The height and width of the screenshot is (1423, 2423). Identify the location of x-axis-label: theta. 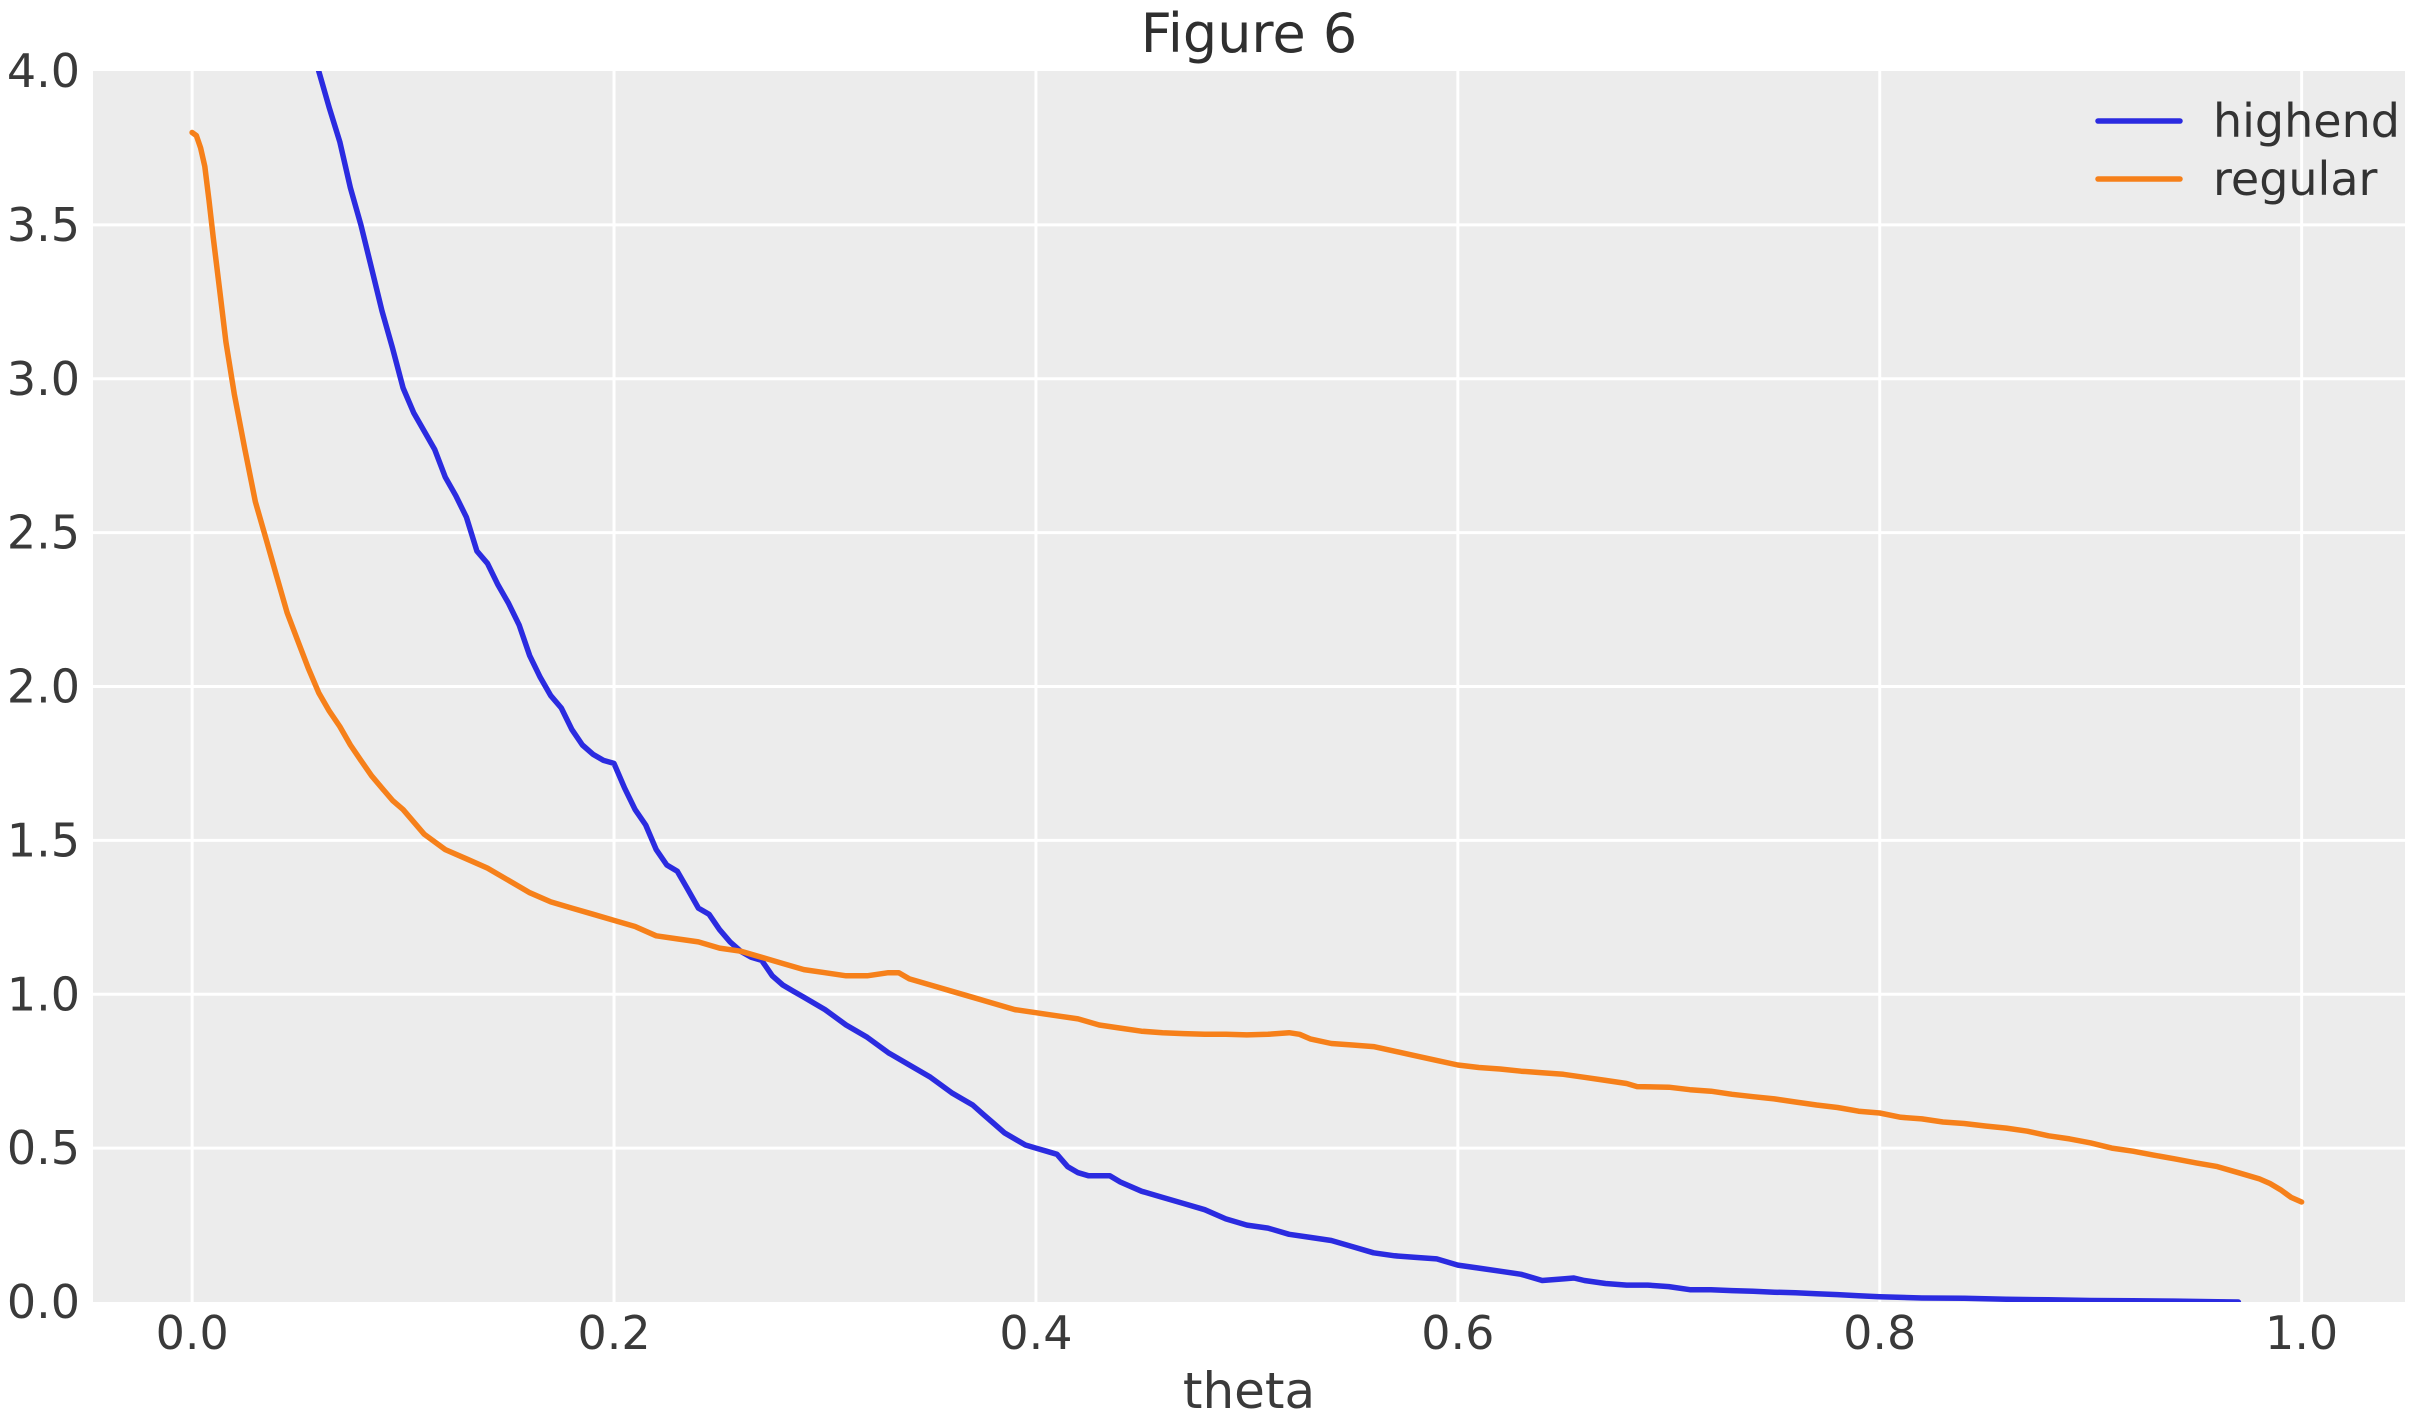
(1249, 1391).